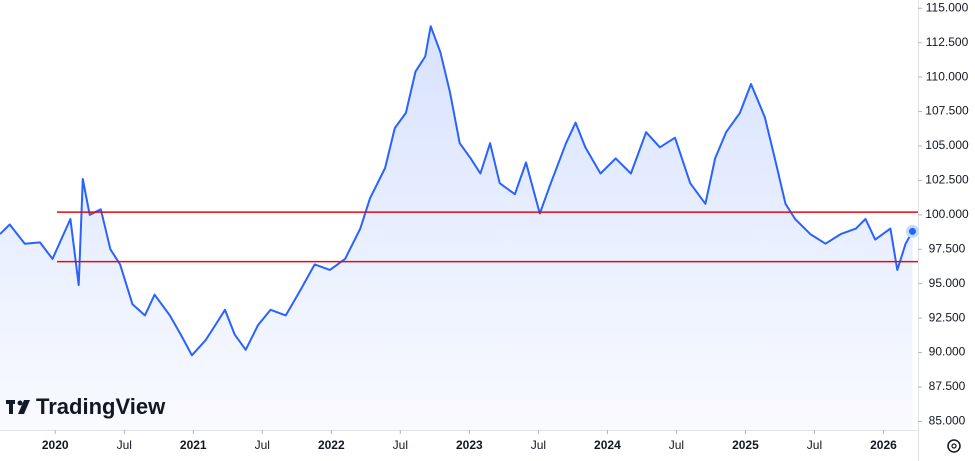 The image size is (975, 461). Describe the element at coordinates (912, 231) in the screenshot. I see `last-price-dot` at that location.